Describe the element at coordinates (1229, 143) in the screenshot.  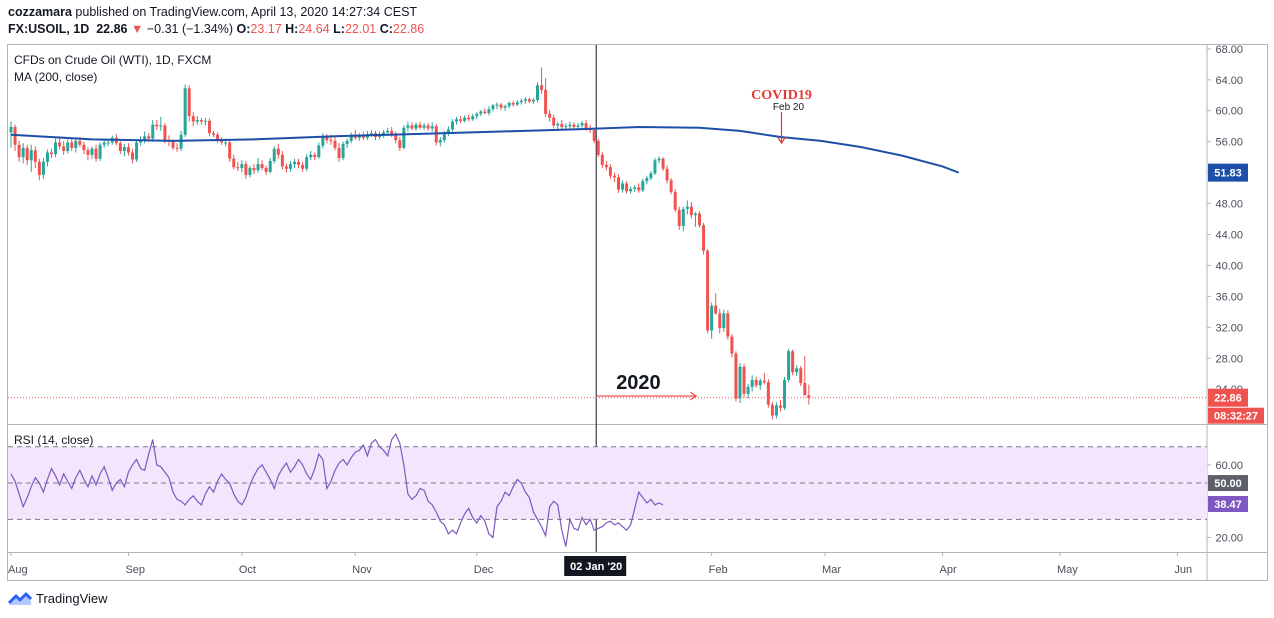
I see `price-tick-label: 56.00` at that location.